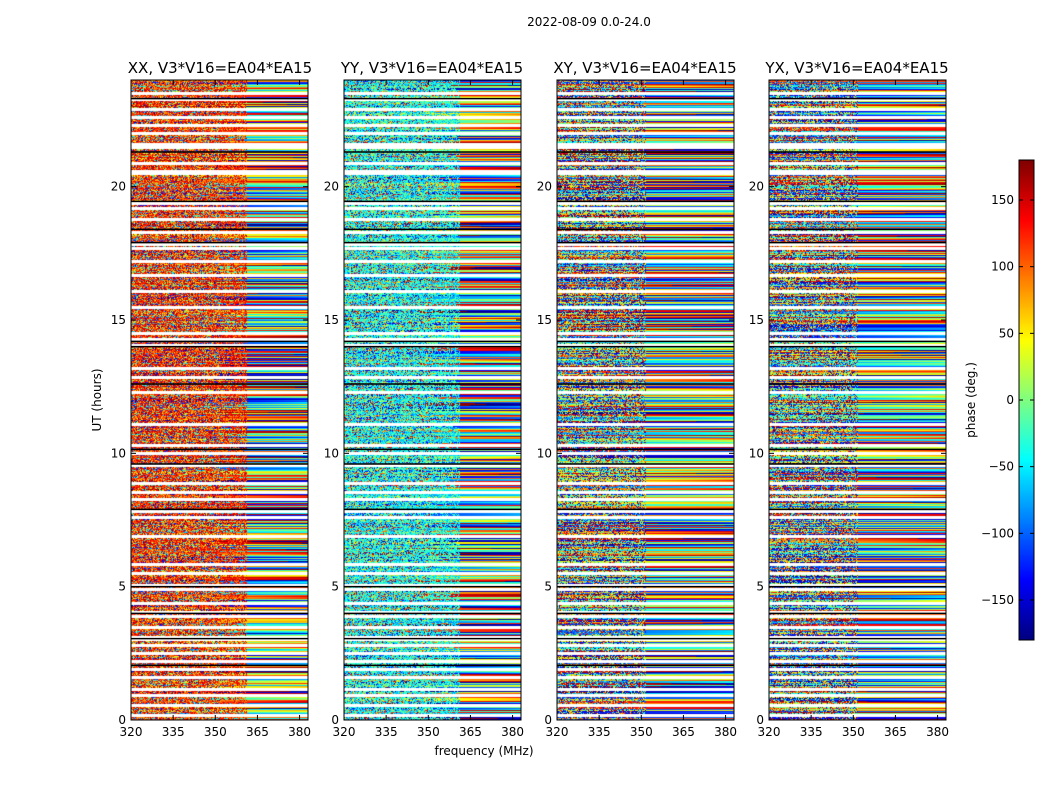 The height and width of the screenshot is (800, 1050). I want to click on y-axis-label: UT (hours), so click(97, 399).